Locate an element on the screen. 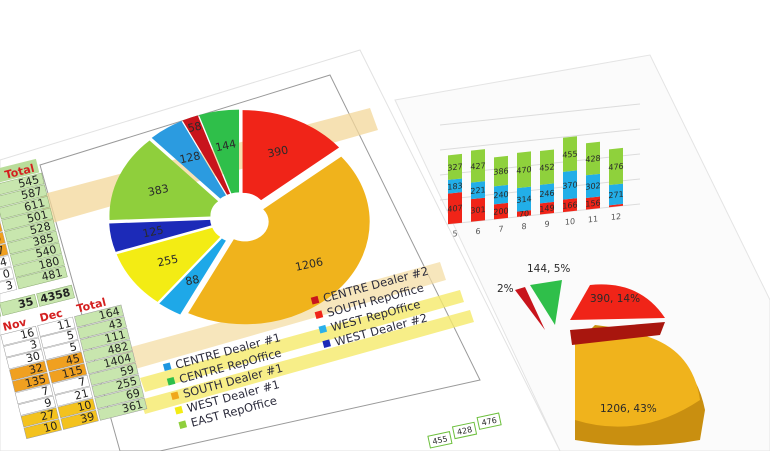 The height and width of the screenshot is (451, 770). column-header: Nov is located at coordinates (14, 324).